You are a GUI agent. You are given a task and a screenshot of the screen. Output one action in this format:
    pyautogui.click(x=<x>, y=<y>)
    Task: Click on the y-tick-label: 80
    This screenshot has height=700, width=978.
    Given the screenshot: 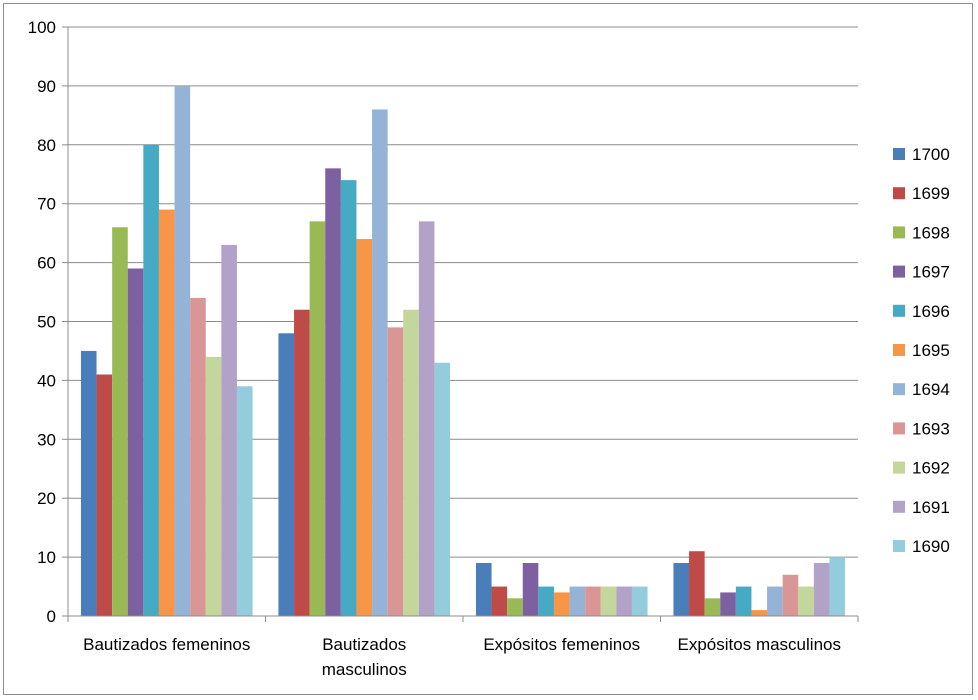 What is the action you would take?
    pyautogui.click(x=46, y=145)
    